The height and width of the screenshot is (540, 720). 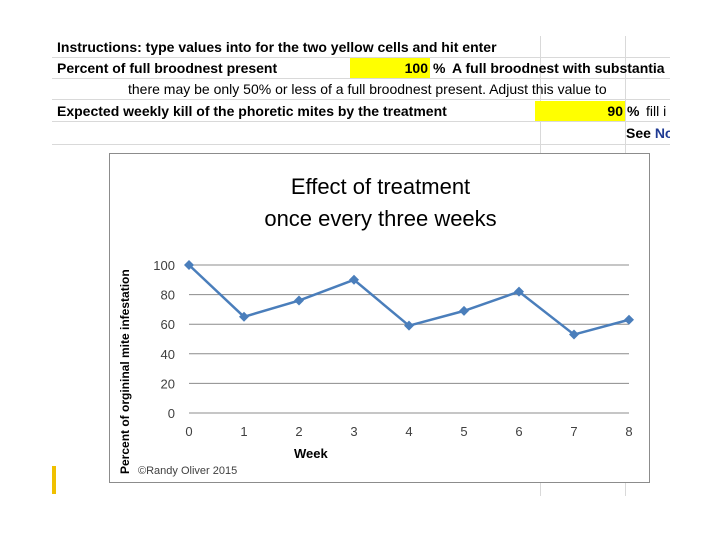 I want to click on y-tick-label: 100, so click(x=164, y=265).